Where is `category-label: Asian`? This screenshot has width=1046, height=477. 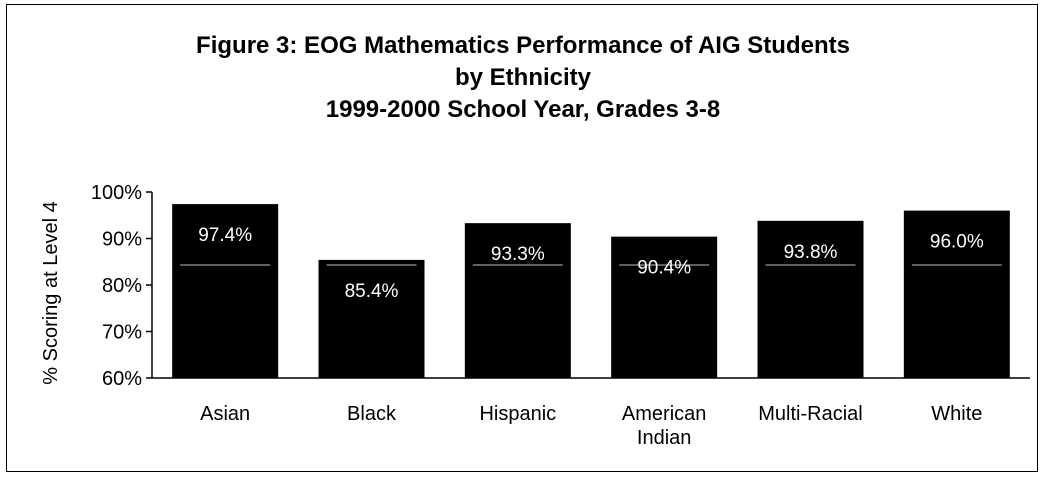 category-label: Asian is located at coordinates (225, 414).